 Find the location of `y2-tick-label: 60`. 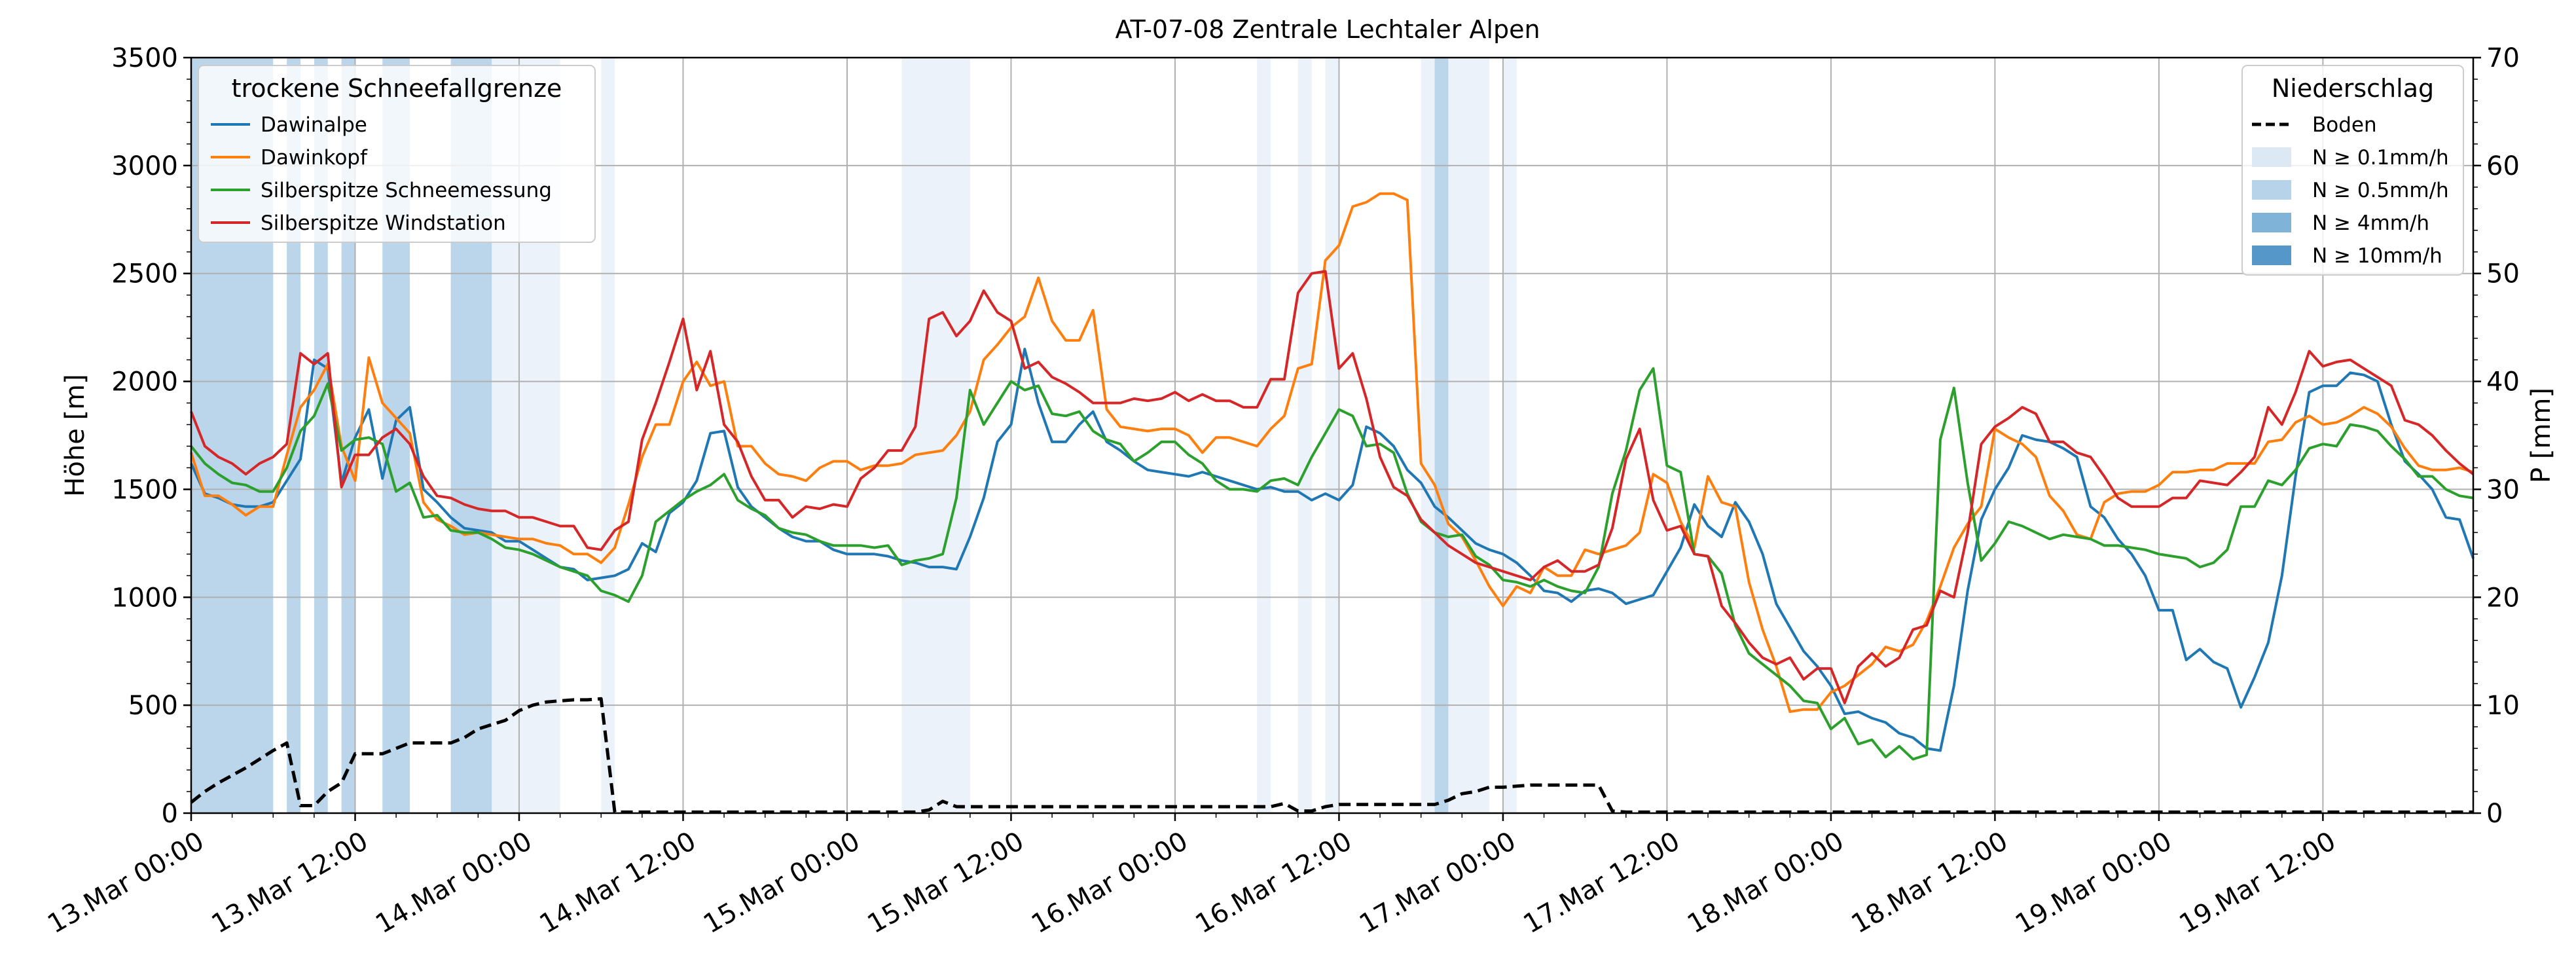

y2-tick-label: 60 is located at coordinates (2503, 166).